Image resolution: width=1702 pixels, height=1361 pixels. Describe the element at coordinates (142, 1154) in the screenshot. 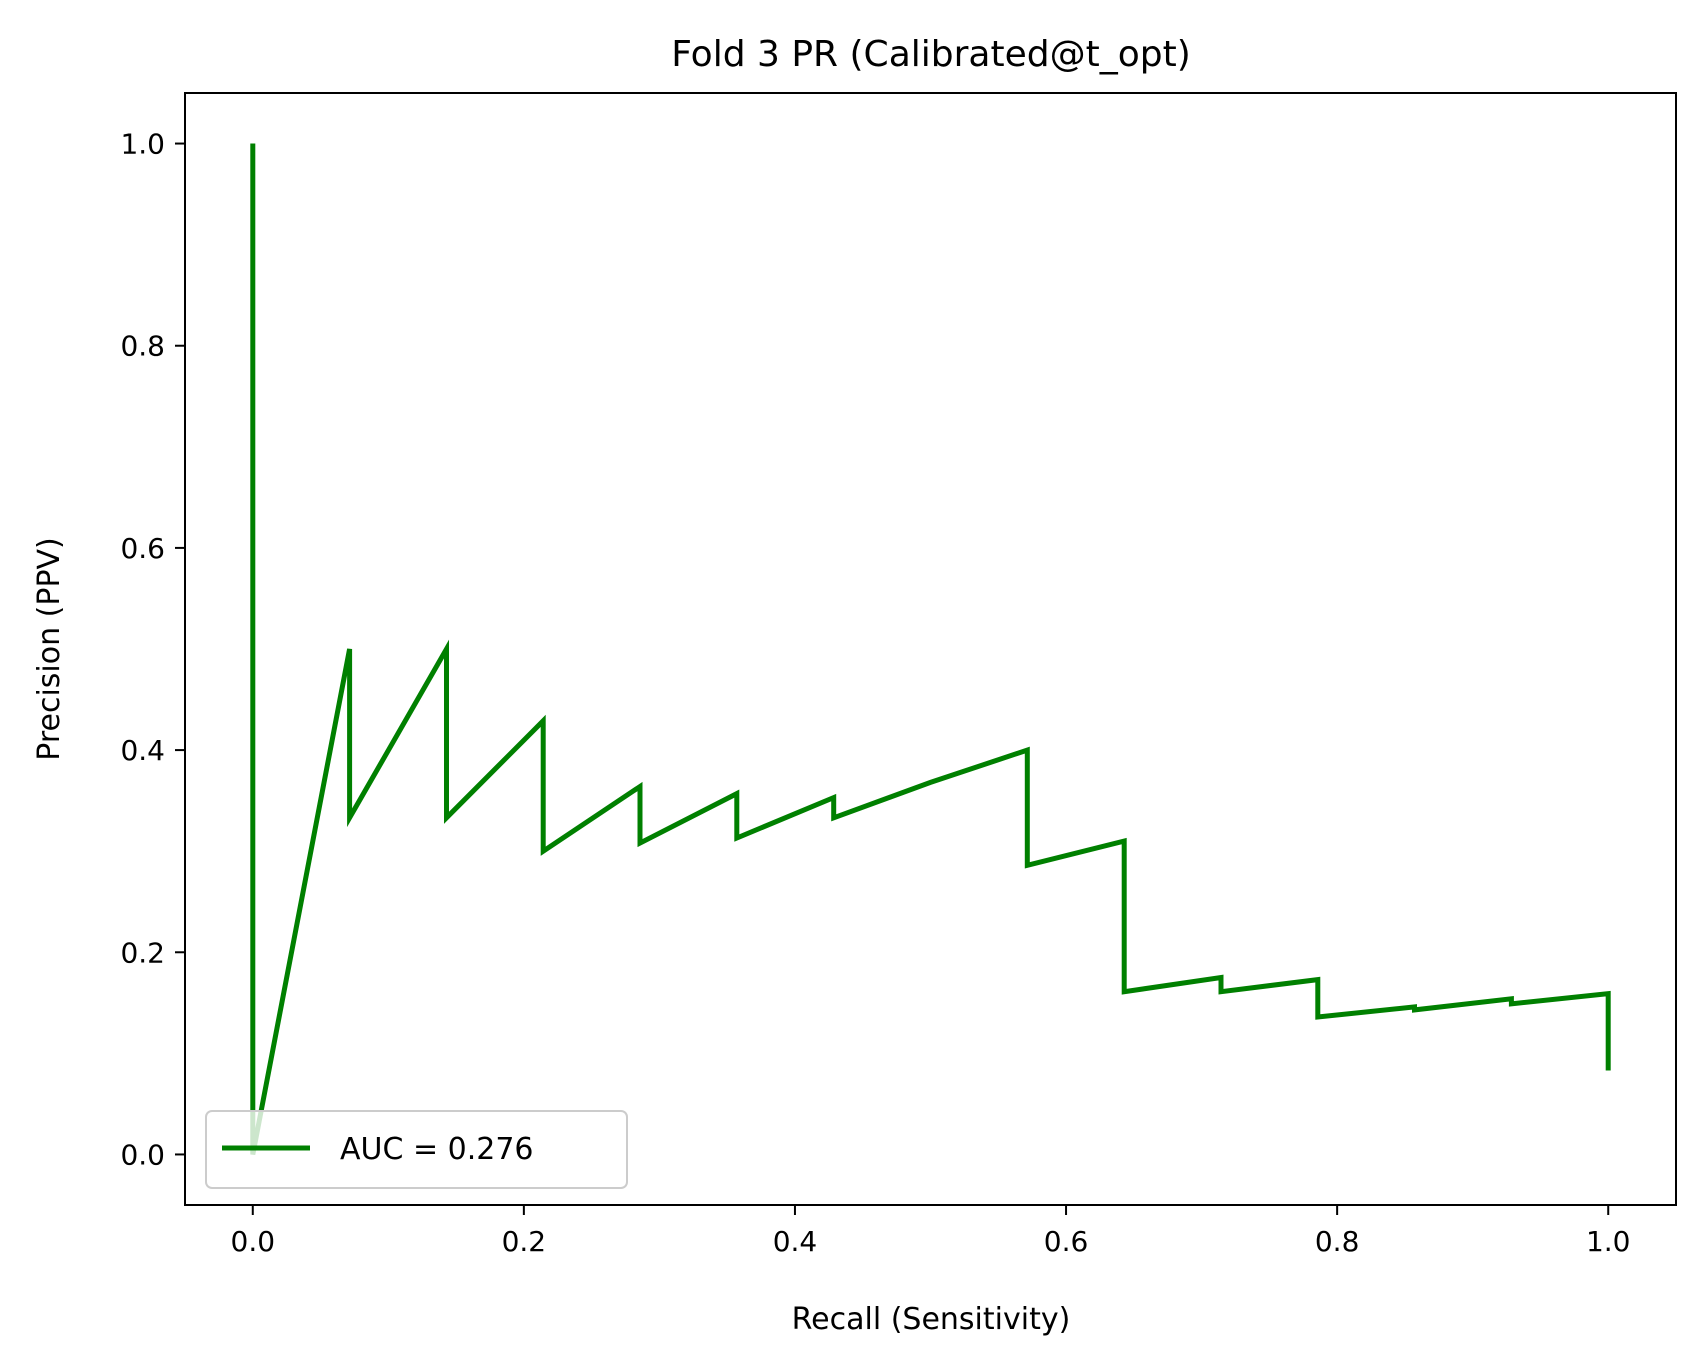

I see `y-tick-label: 0.0` at that location.